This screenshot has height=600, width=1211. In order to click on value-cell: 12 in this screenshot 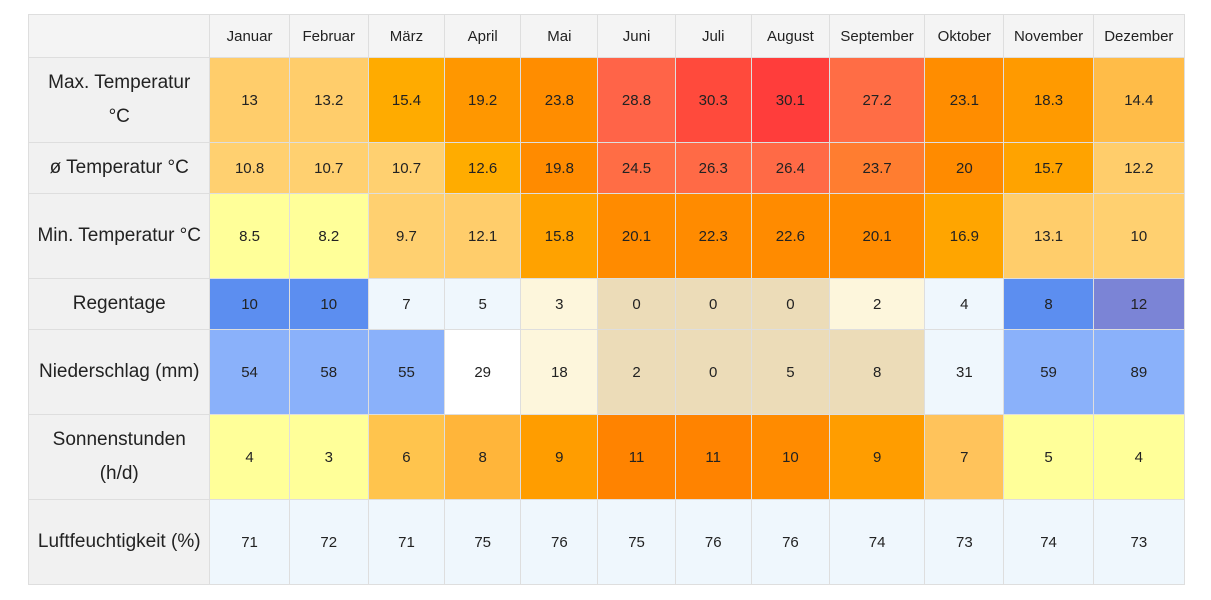, I will do `click(1139, 304)`.